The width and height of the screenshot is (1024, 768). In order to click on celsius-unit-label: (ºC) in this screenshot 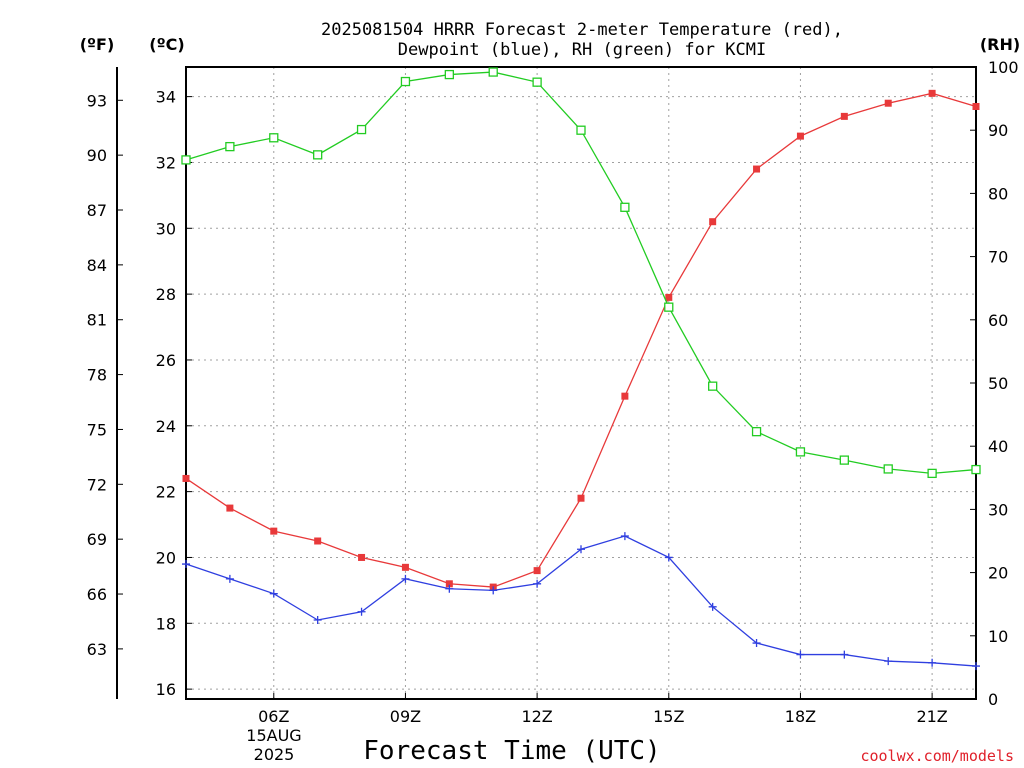, I will do `click(166, 44)`.